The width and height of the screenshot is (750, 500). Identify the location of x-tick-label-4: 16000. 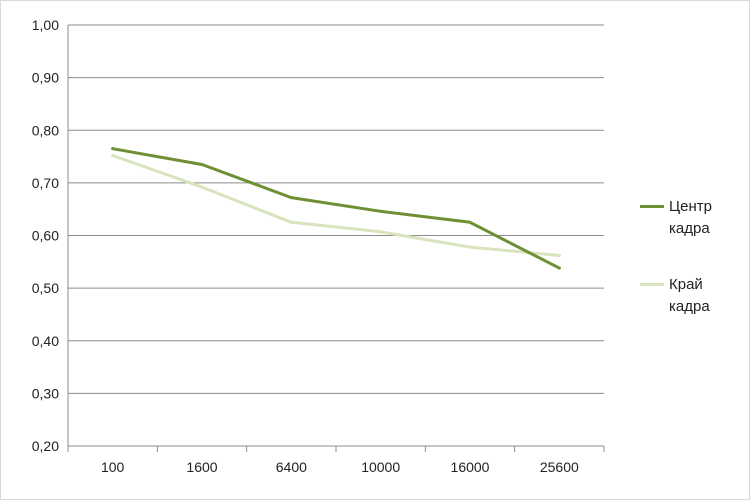
(470, 467).